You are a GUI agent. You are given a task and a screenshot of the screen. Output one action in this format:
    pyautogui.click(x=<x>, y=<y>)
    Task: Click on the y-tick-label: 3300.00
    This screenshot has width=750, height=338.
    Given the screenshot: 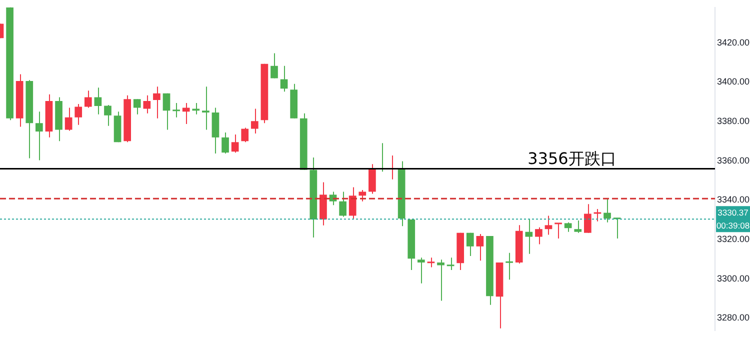 What is the action you would take?
    pyautogui.click(x=733, y=278)
    